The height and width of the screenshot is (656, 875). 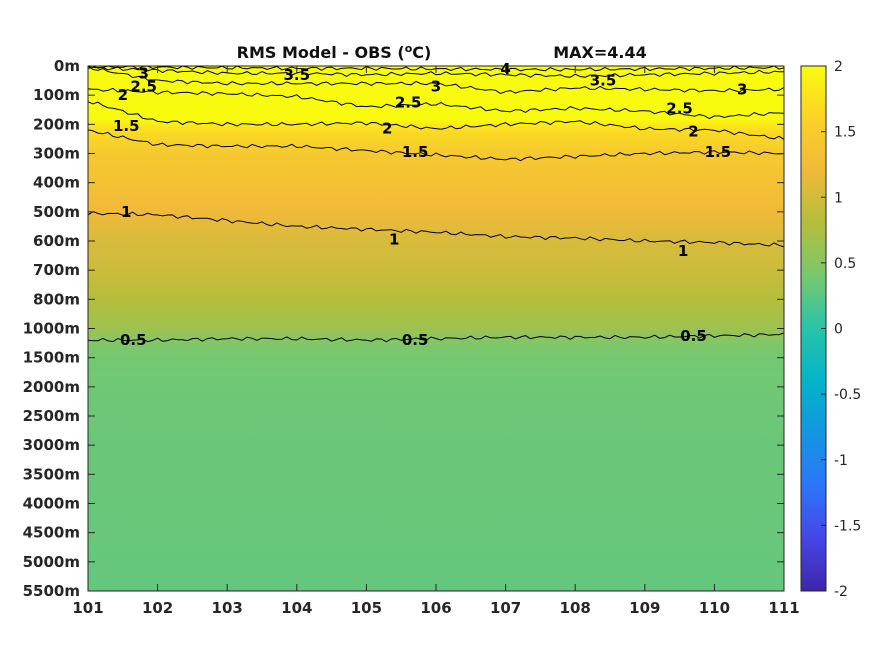 What do you see at coordinates (51, 474) in the screenshot?
I see `y-tick-label: 3500m` at bounding box center [51, 474].